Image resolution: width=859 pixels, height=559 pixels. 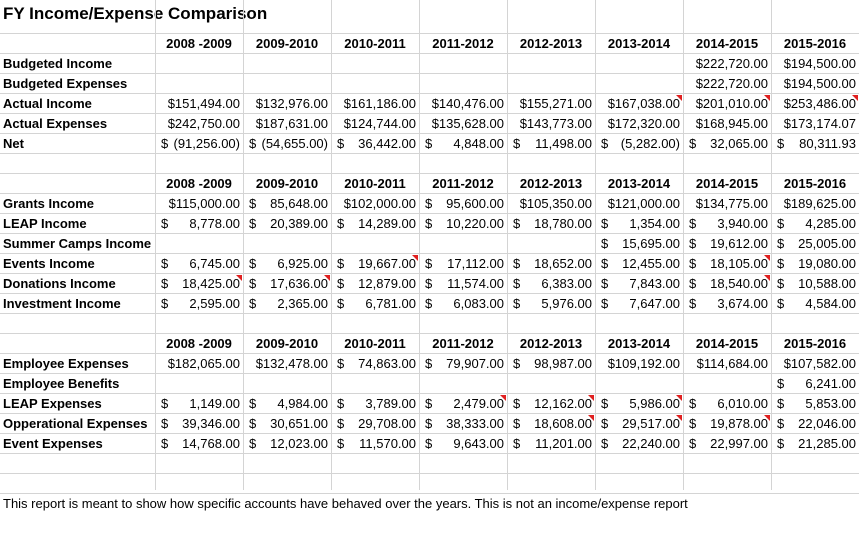 What do you see at coordinates (815, 124) in the screenshot?
I see `value-cell: $173,174.07` at bounding box center [815, 124].